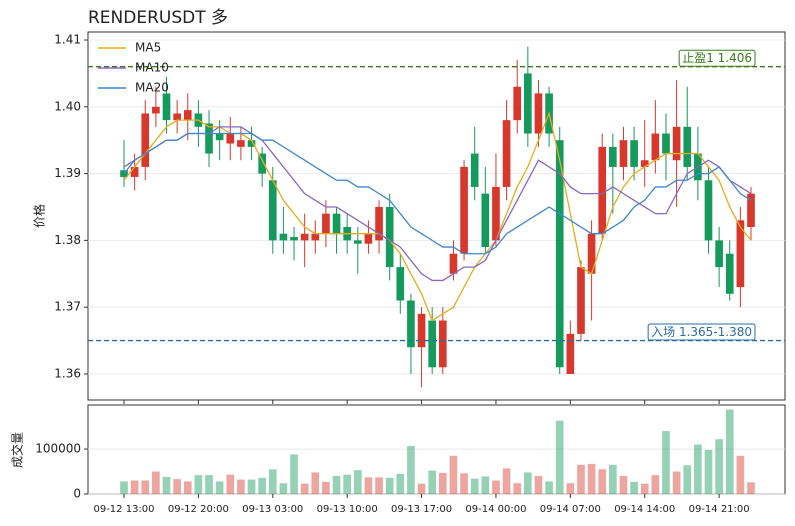 The width and height of the screenshot is (795, 526). Describe the element at coordinates (644, 509) in the screenshot. I see `x-tick-label: 09-14 14:00` at that location.